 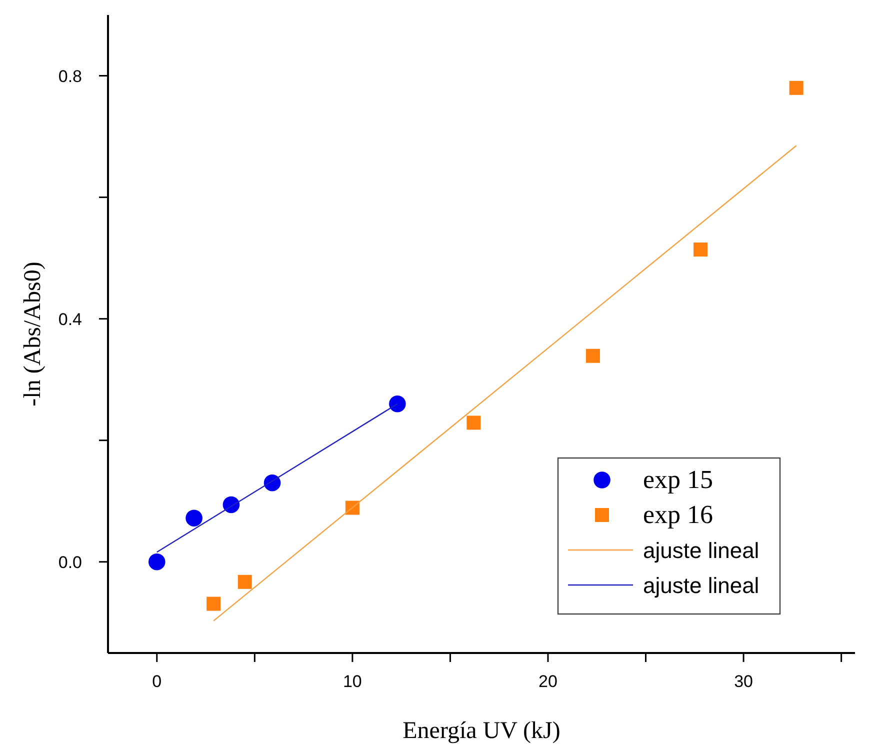 I want to click on legend-label: exp 15, so click(x=678, y=479).